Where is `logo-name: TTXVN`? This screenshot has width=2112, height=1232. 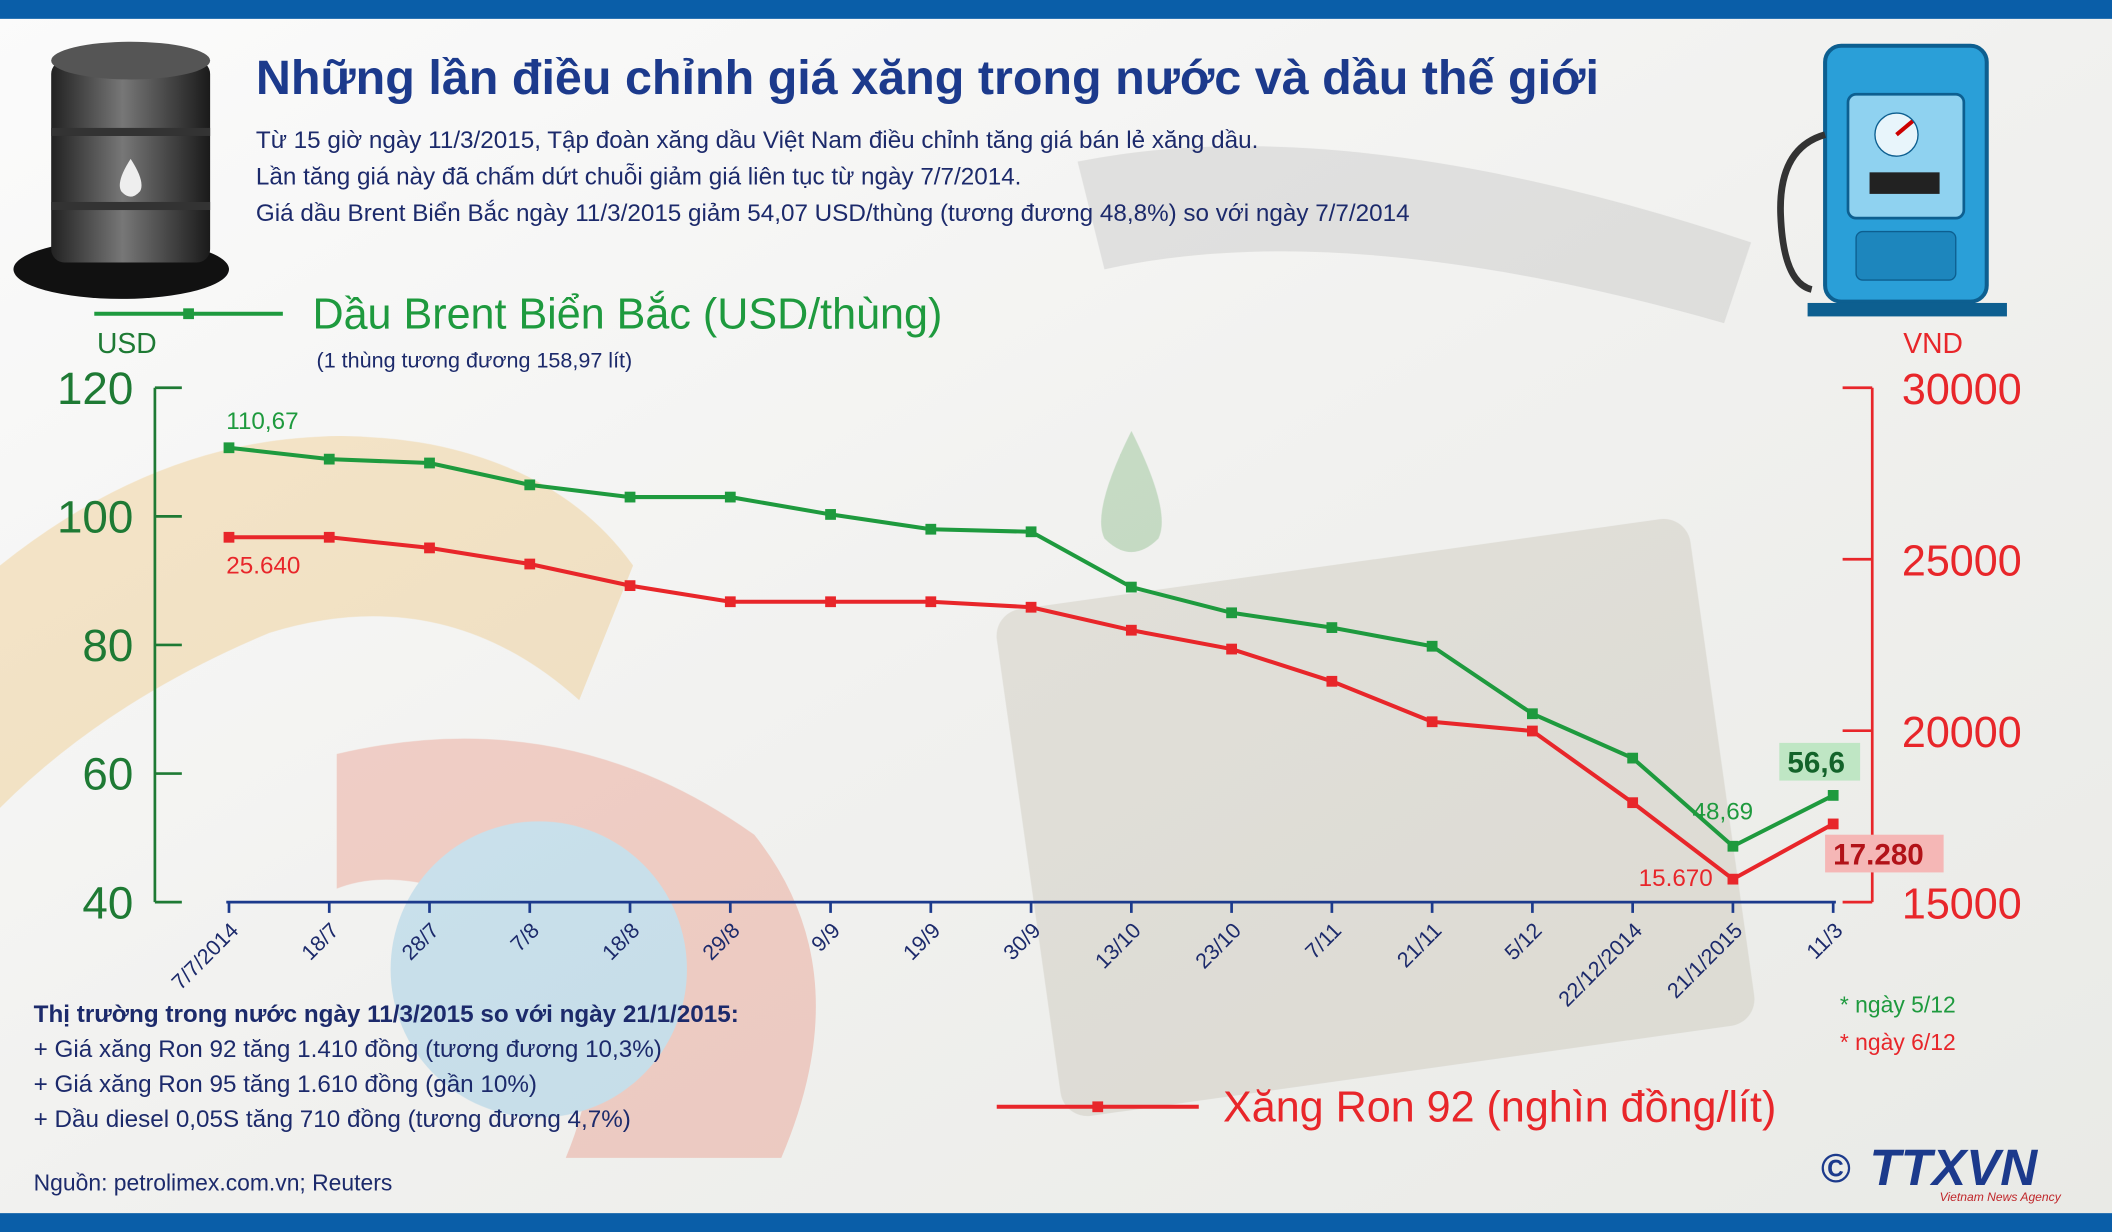 logo-name: TTXVN is located at coordinates (1954, 1167).